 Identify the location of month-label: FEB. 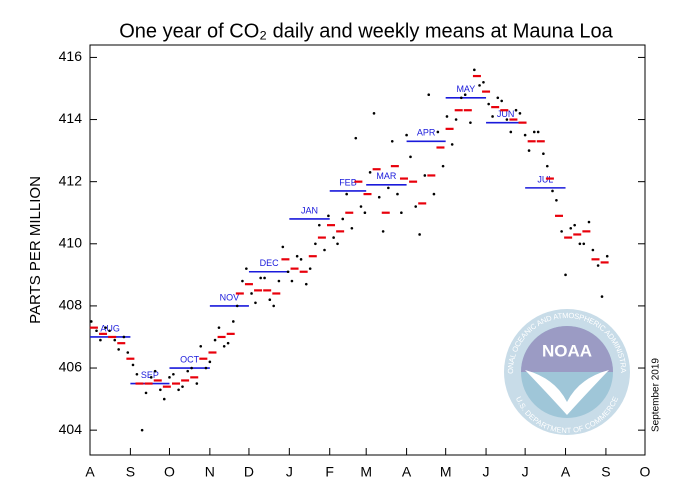
(348, 182).